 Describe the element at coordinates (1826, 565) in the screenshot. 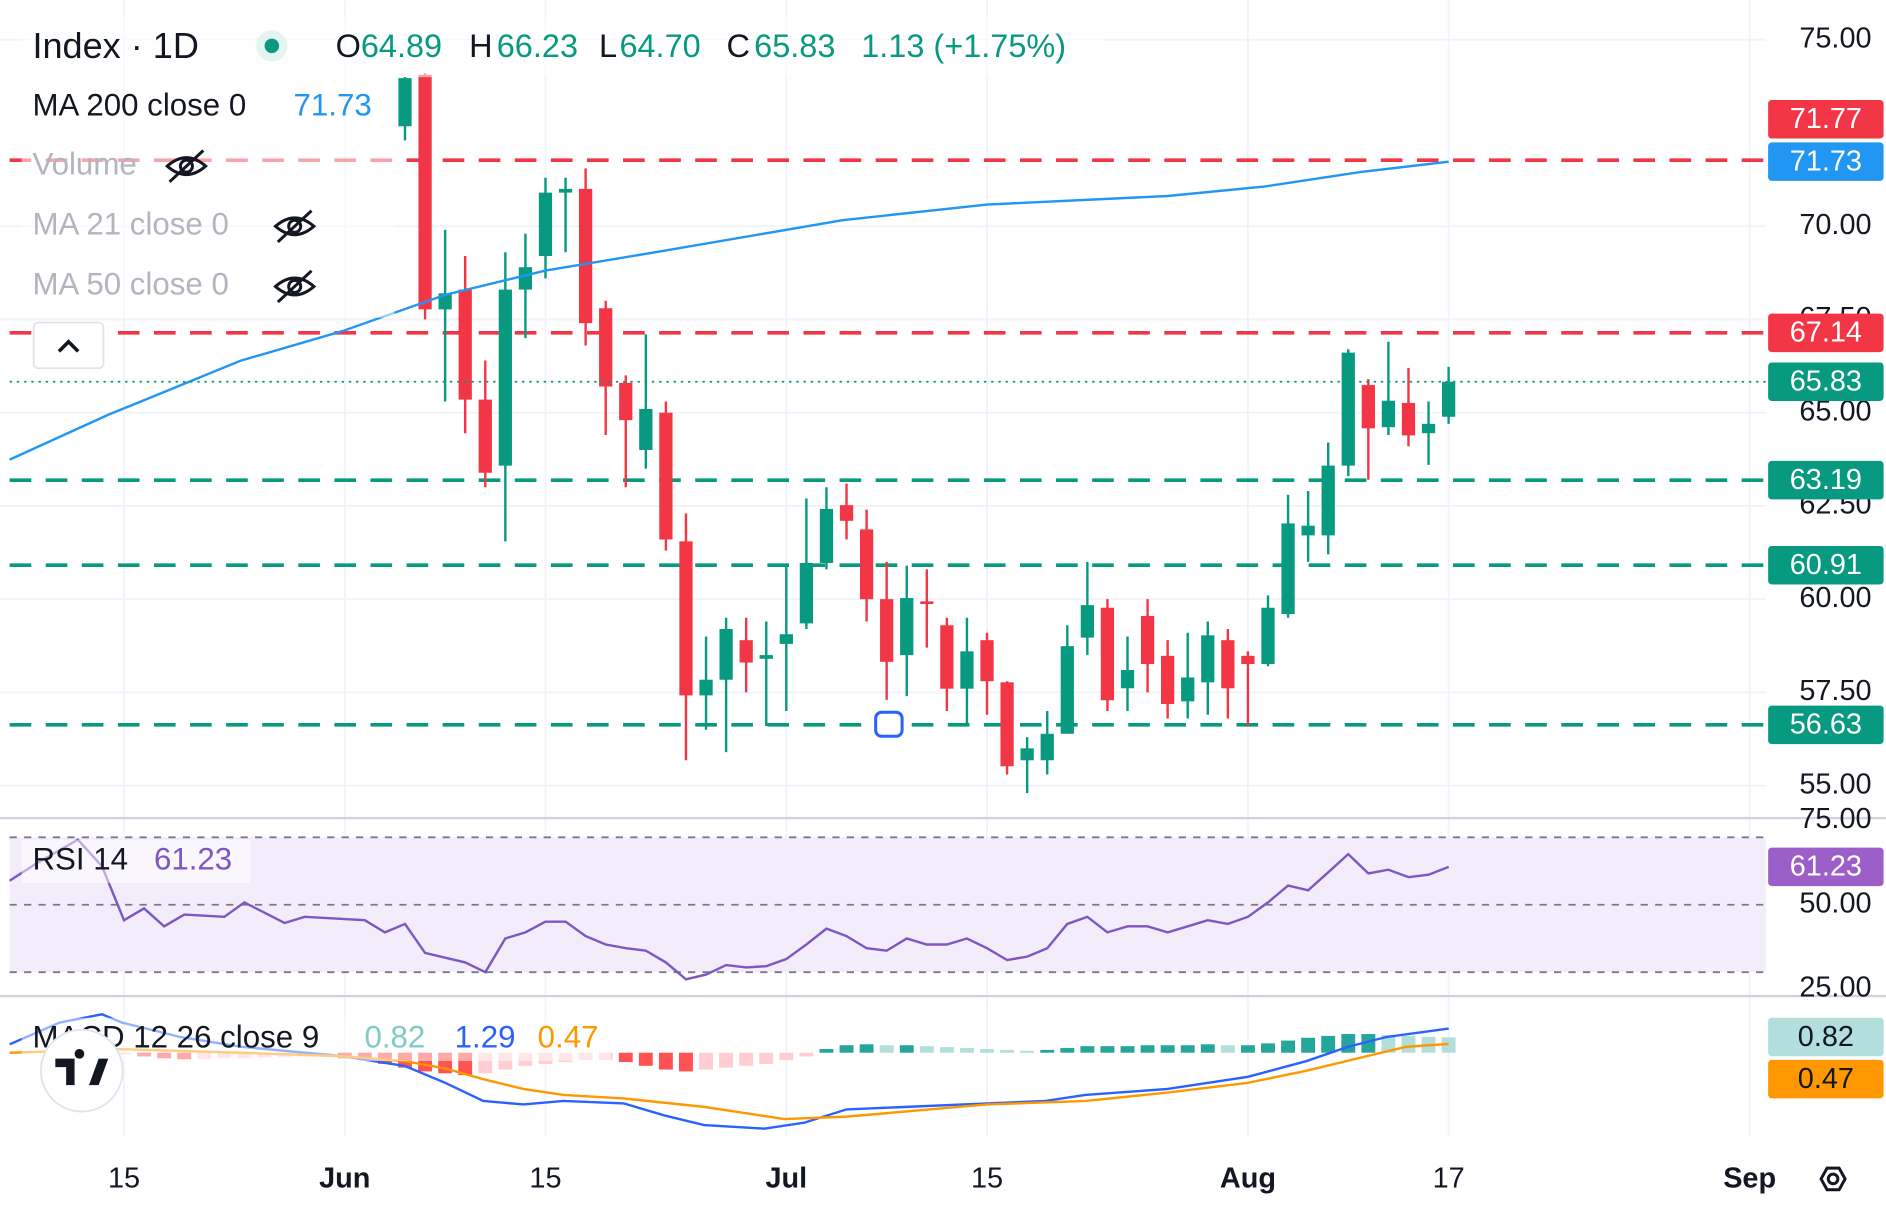

I see `level-label: 60.91` at that location.